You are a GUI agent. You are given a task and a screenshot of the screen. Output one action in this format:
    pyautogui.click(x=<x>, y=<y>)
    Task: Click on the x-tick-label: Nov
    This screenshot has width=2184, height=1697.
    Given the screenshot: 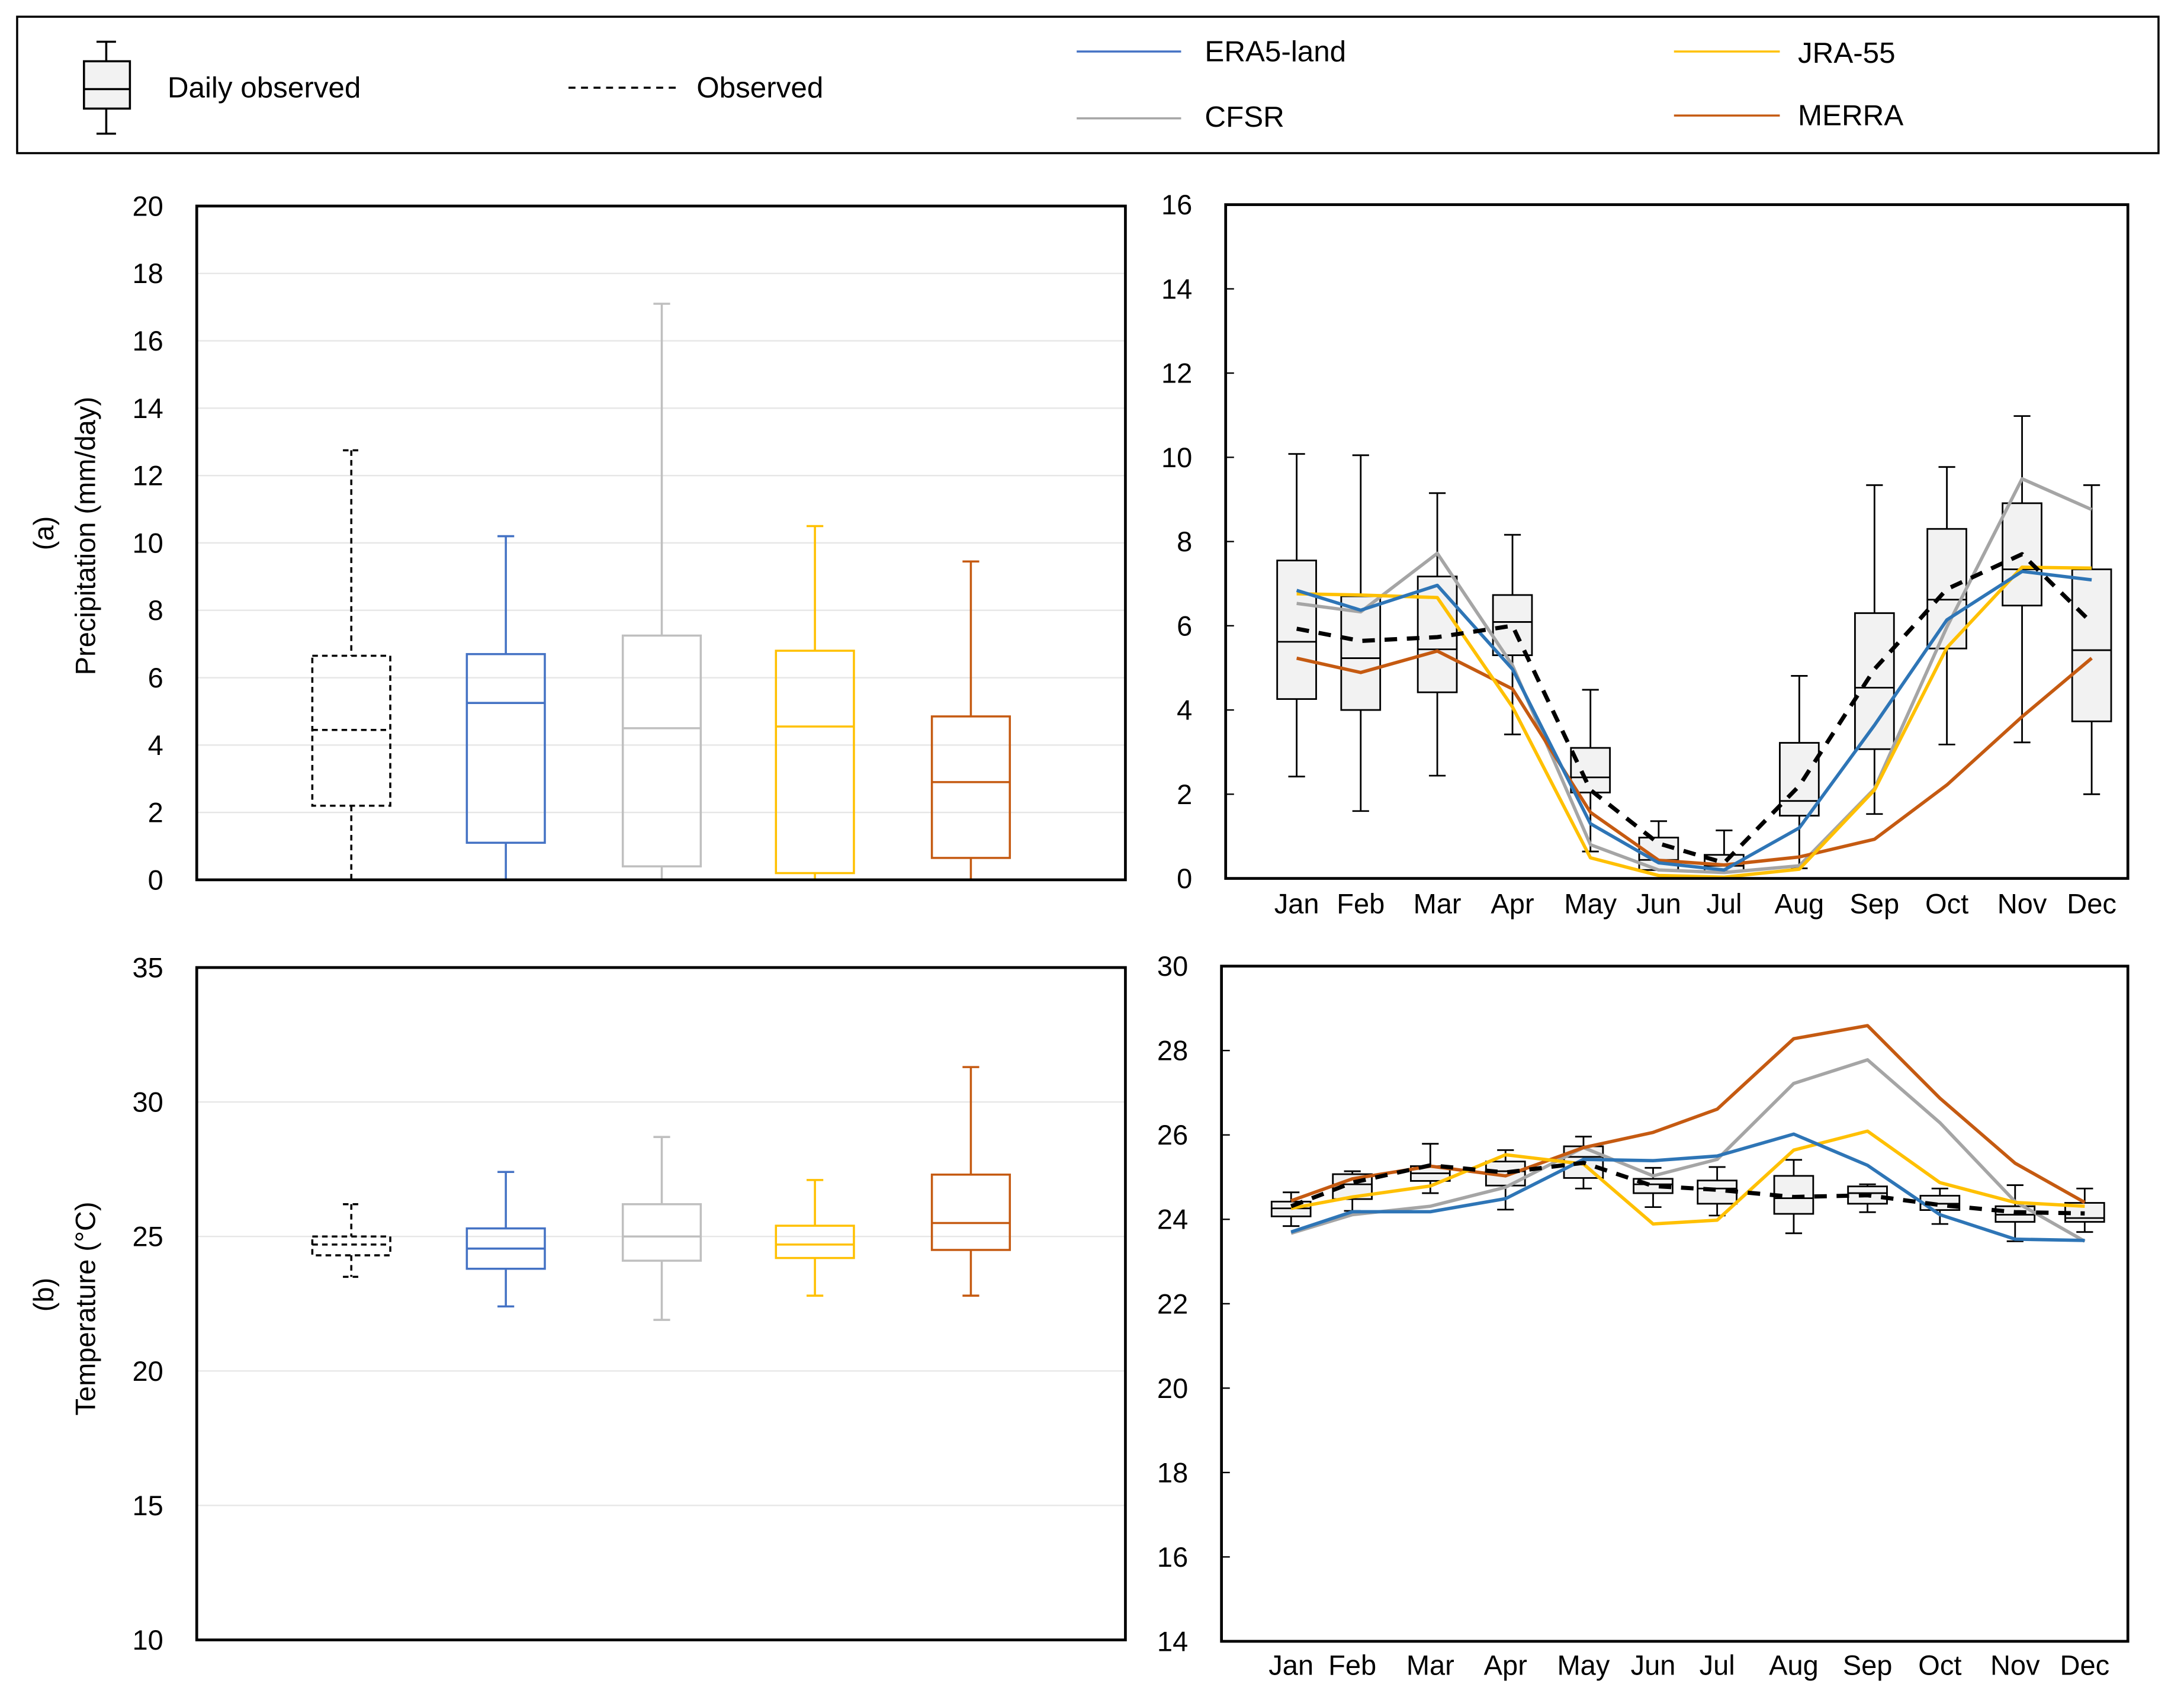 What is the action you would take?
    pyautogui.click(x=2022, y=903)
    